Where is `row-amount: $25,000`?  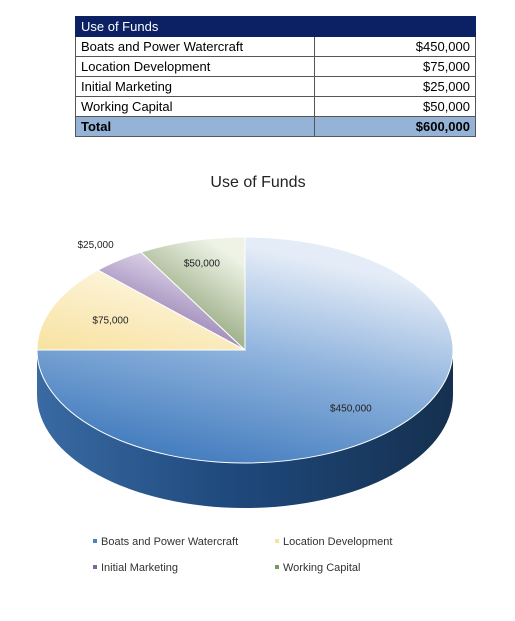 row-amount: $25,000 is located at coordinates (395, 86).